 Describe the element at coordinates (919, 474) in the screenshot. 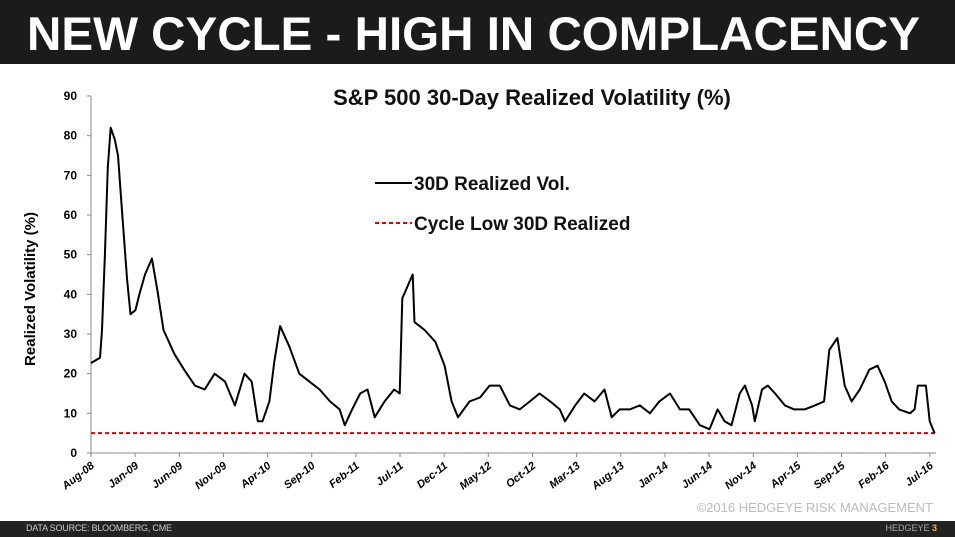

I see `x-tick-label: Jul-16` at that location.